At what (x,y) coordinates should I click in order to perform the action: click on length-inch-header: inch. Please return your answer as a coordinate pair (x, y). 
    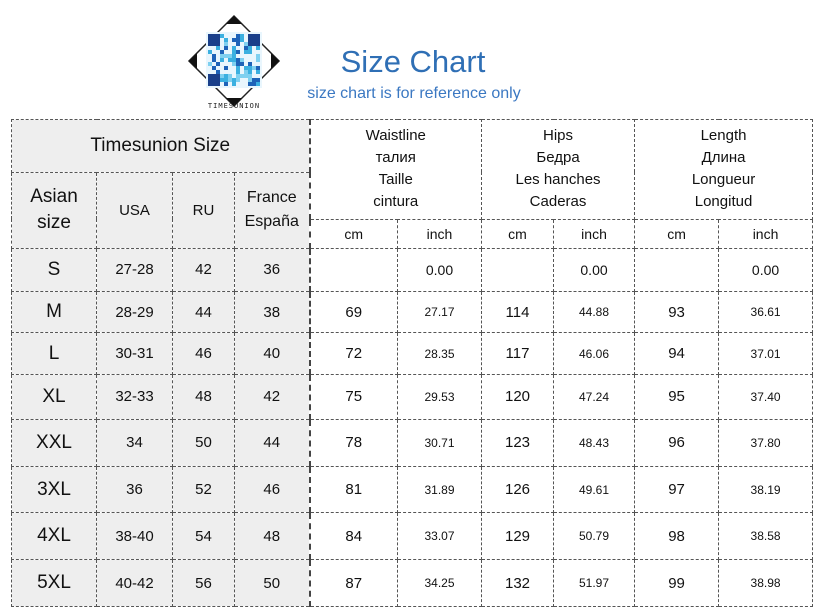
    Looking at the image, I should click on (766, 234).